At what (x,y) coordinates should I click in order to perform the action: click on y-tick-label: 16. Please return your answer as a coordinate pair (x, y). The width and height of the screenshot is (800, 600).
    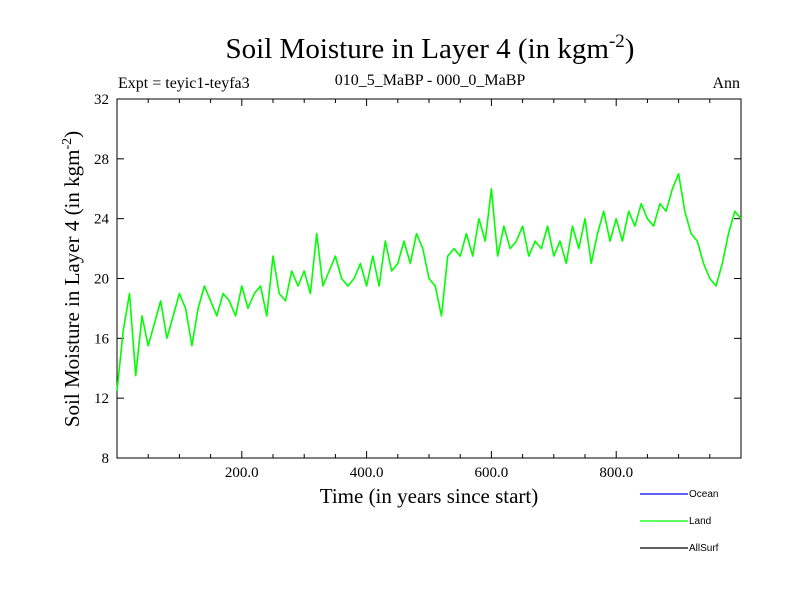
    Looking at the image, I should click on (102, 339).